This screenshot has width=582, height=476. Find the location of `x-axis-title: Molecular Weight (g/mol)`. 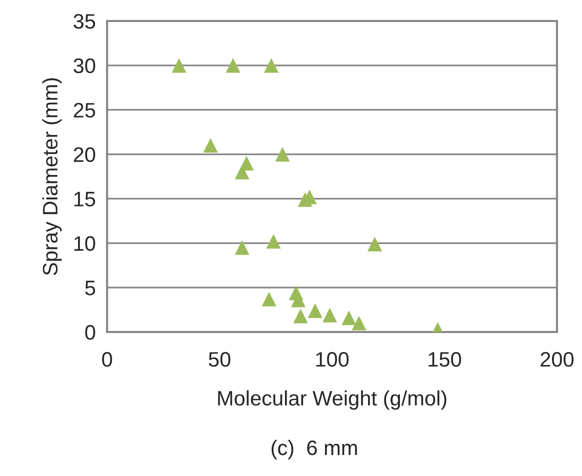

x-axis-title: Molecular Weight (g/mol) is located at coordinates (332, 400).